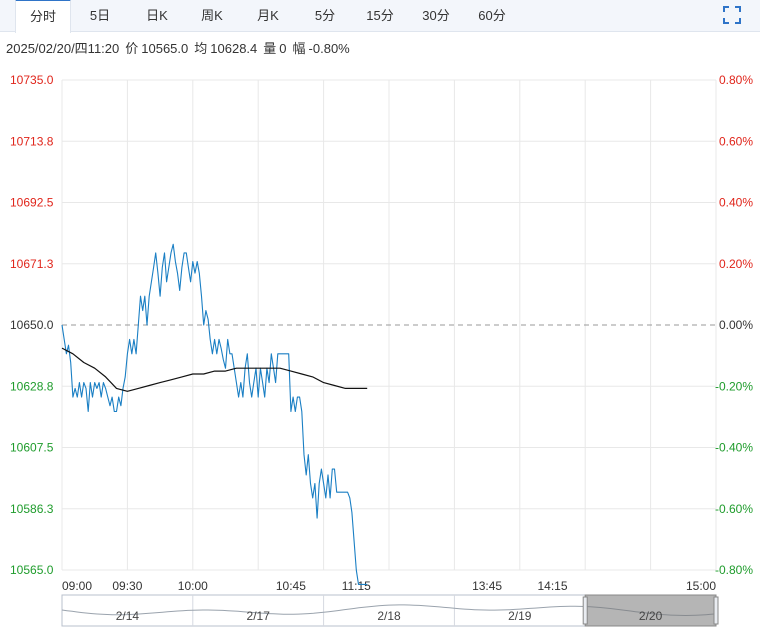 The image size is (760, 629). Describe the element at coordinates (32, 264) in the screenshot. I see `y-tick-label: 10671.3` at that location.